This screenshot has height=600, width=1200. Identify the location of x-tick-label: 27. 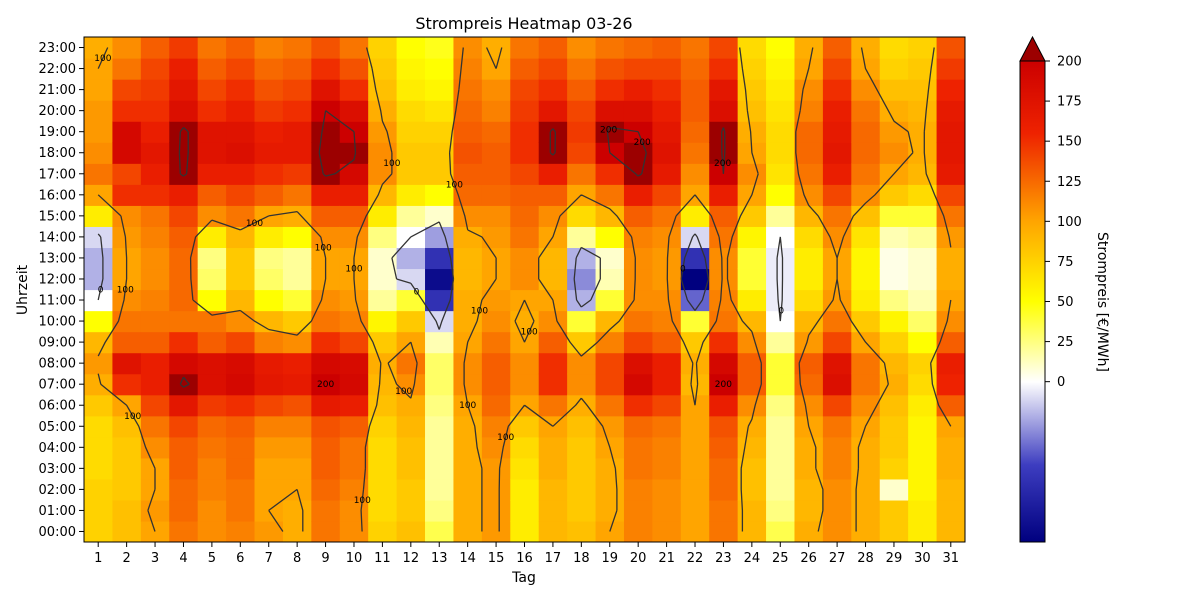
(837, 558).